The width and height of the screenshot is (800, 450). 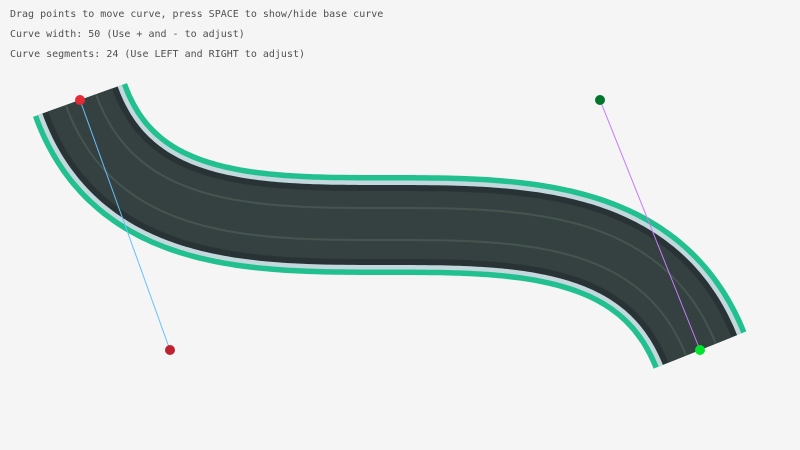 What do you see at coordinates (80, 100) in the screenshot?
I see `start-point-handle` at bounding box center [80, 100].